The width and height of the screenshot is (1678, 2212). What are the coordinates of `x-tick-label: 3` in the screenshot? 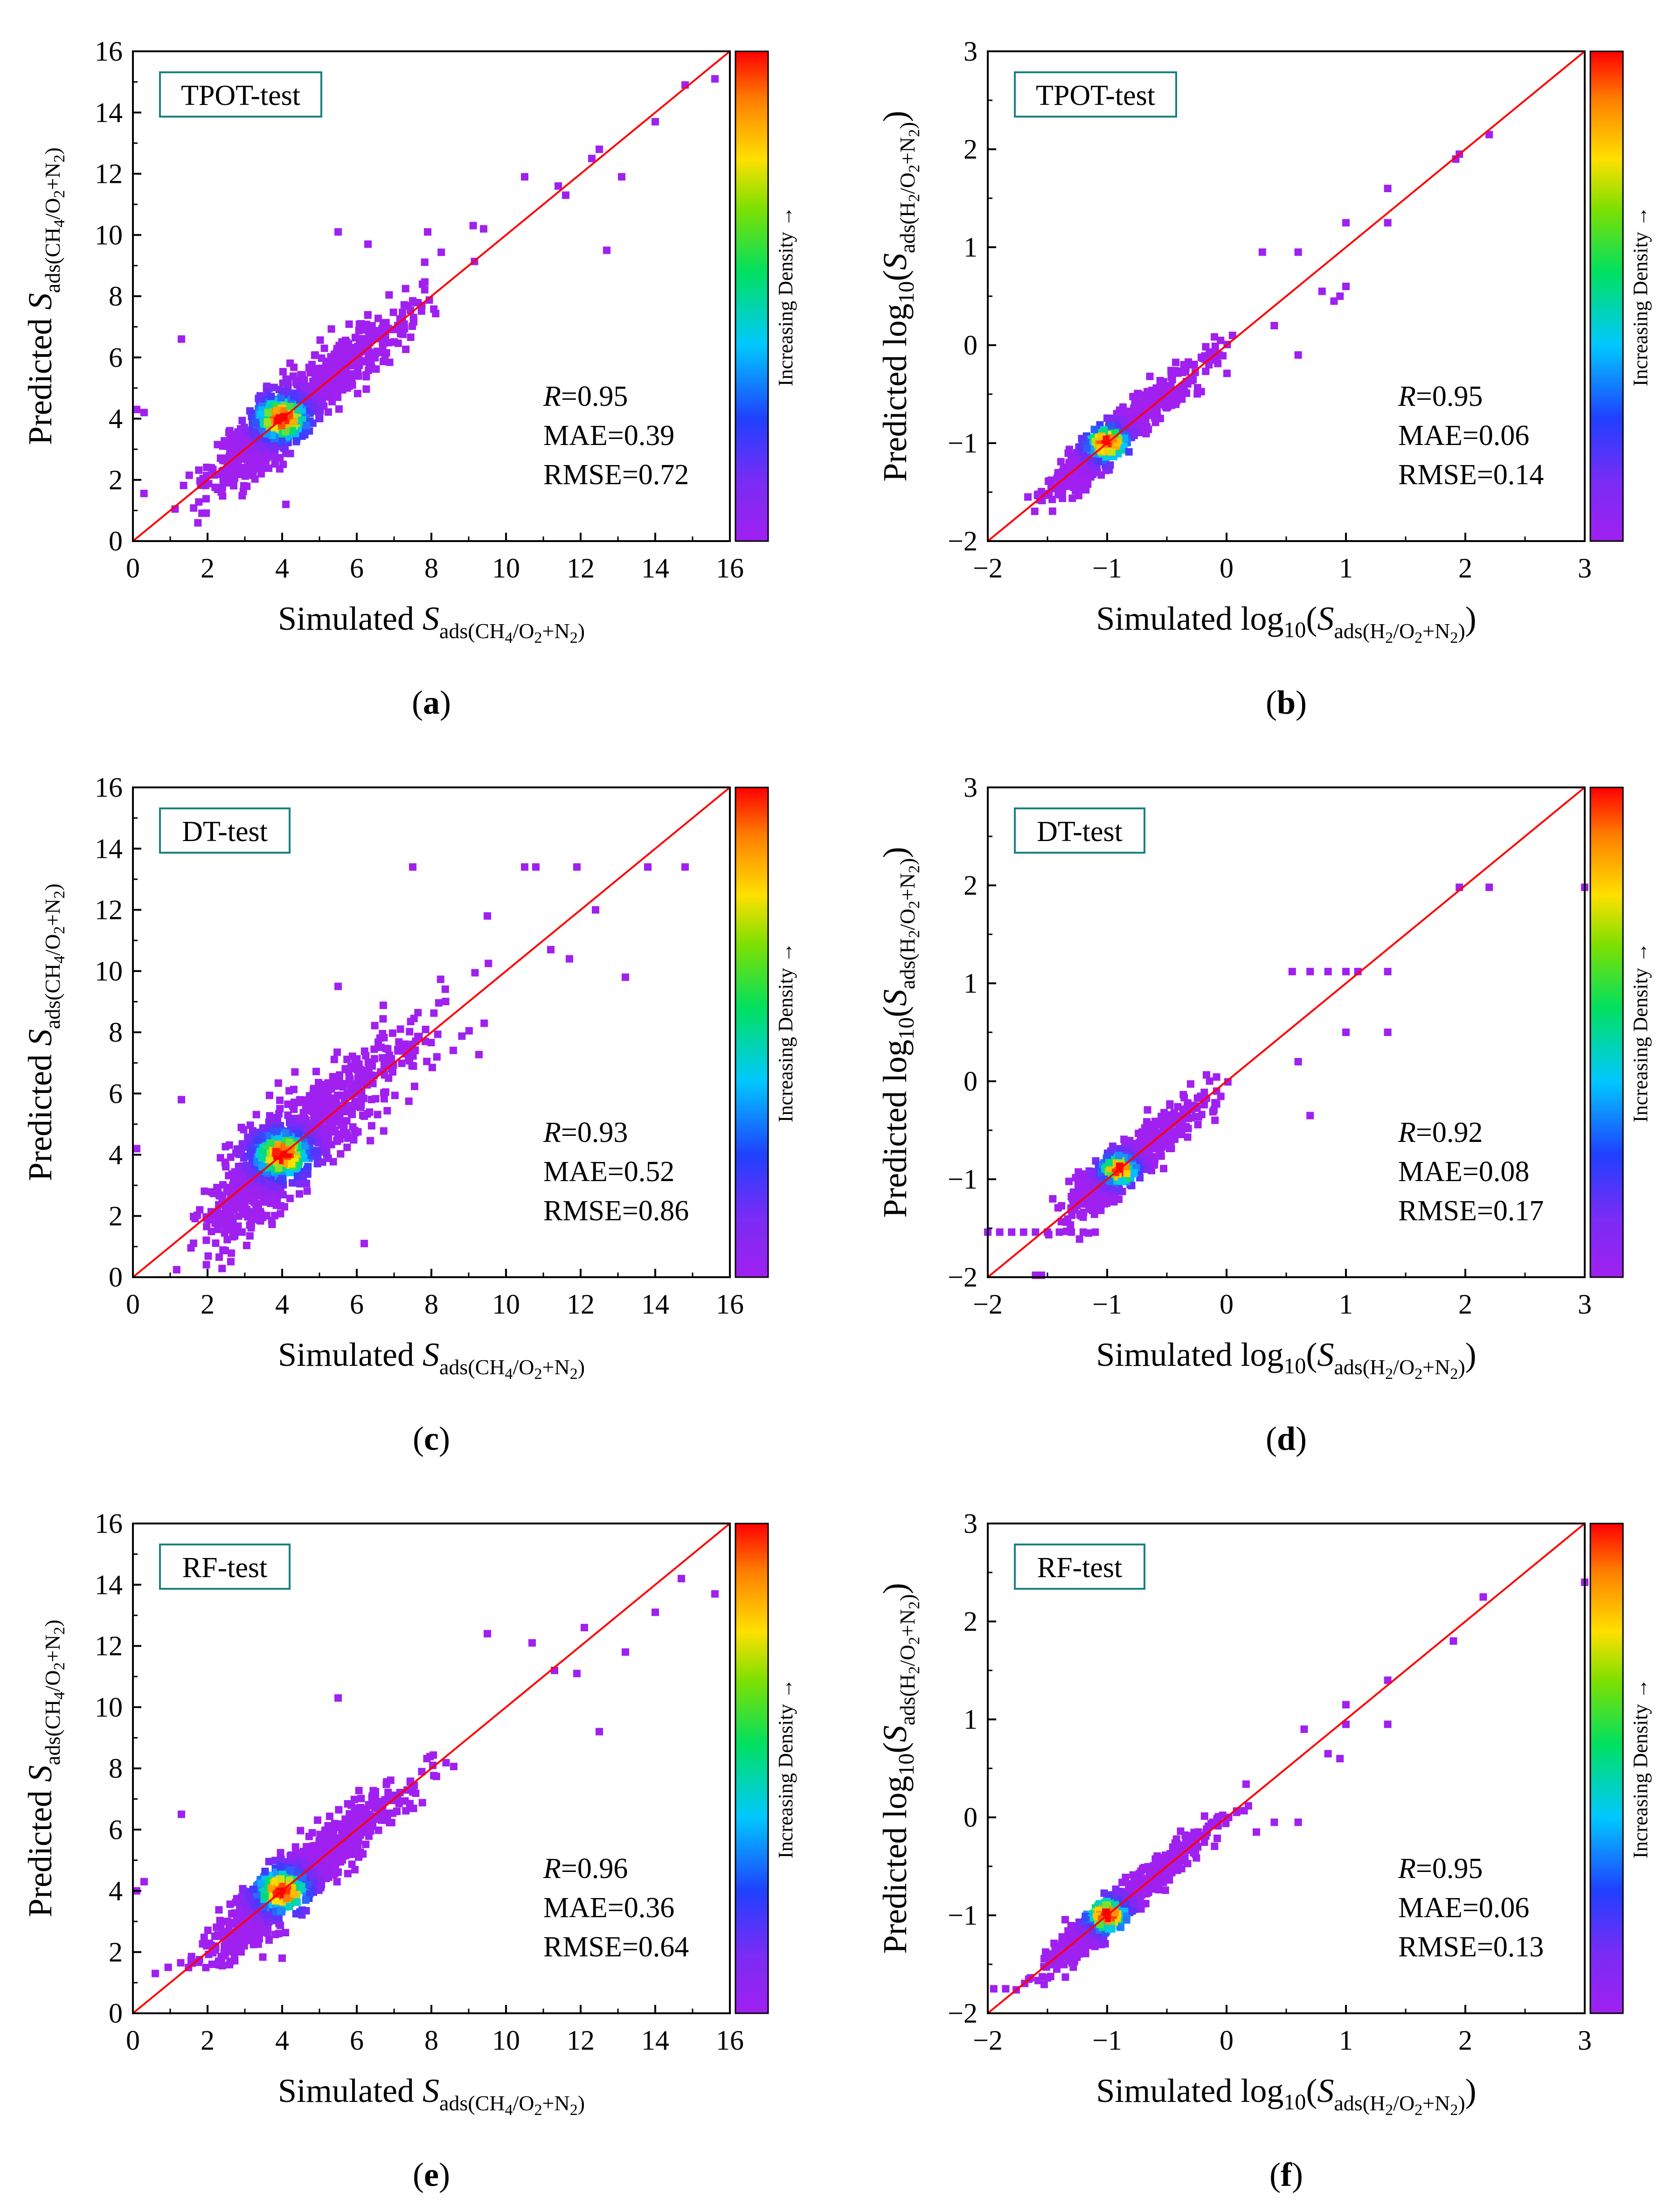 It's located at (1585, 1304).